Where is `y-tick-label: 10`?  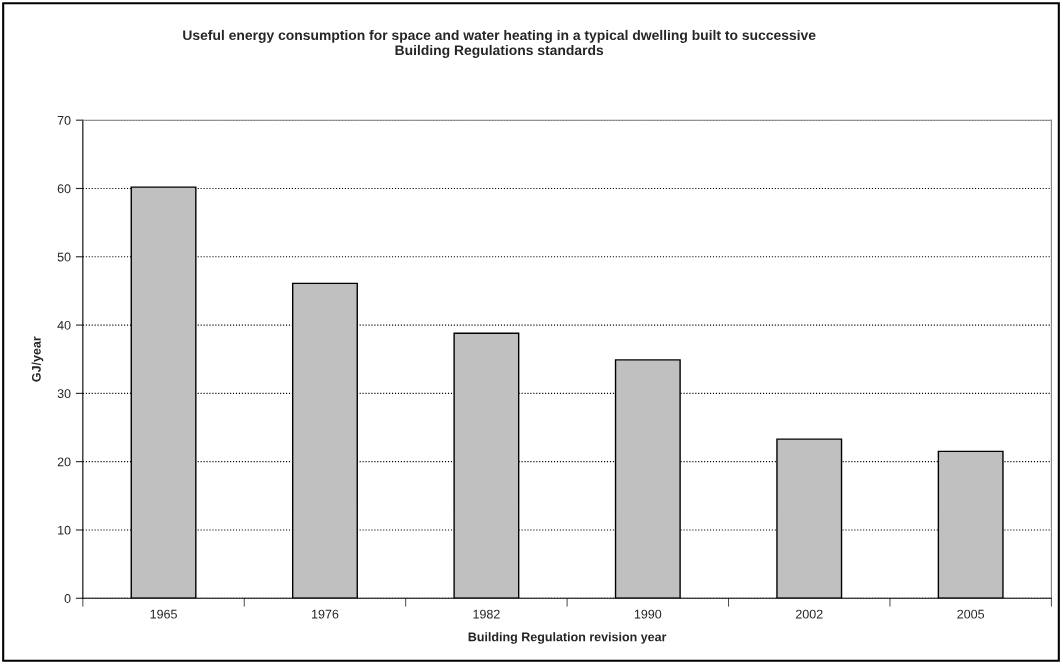
y-tick-label: 10 is located at coordinates (64, 530).